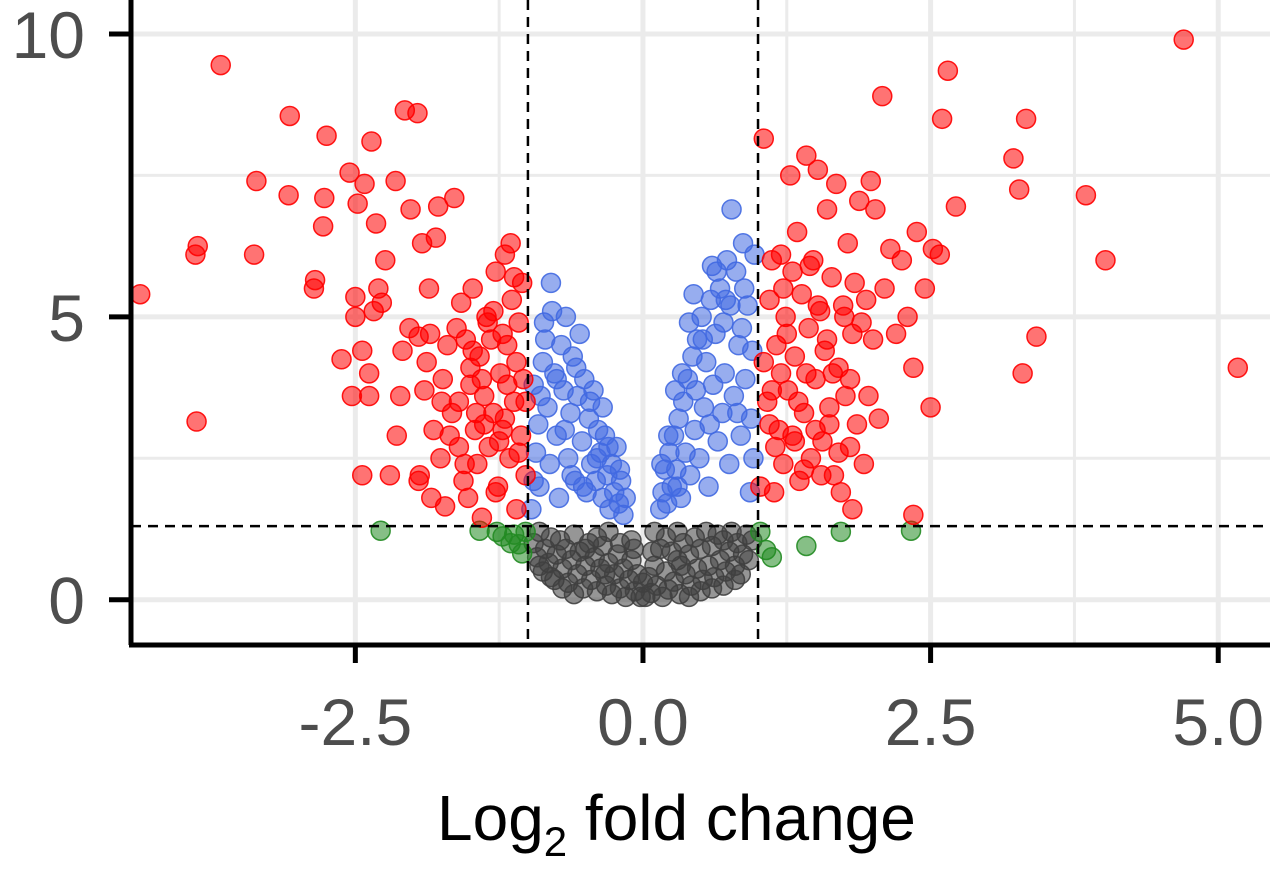  Describe the element at coordinates (48, 36) in the screenshot. I see `y-tick-label: 10` at that location.